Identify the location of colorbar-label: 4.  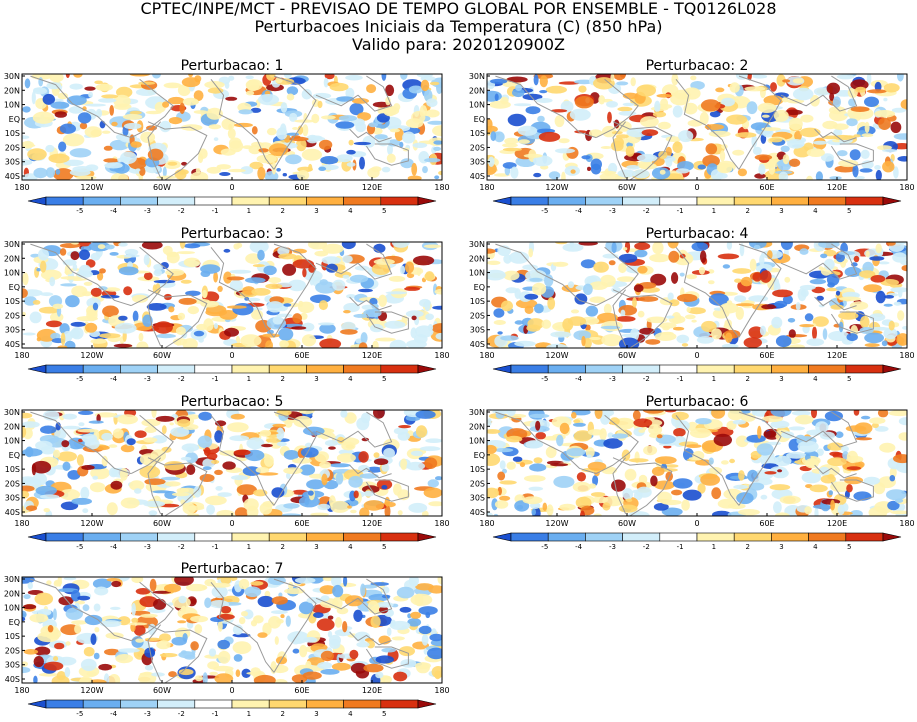
(815, 547).